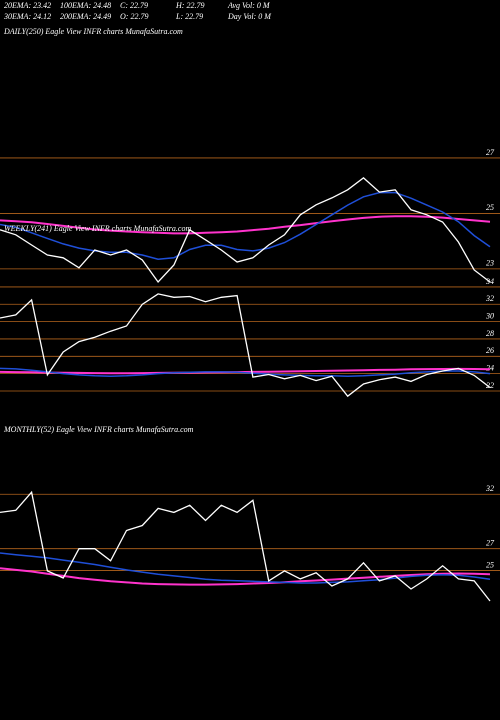  What do you see at coordinates (490, 350) in the screenshot?
I see `y-tick-label: 26` at bounding box center [490, 350].